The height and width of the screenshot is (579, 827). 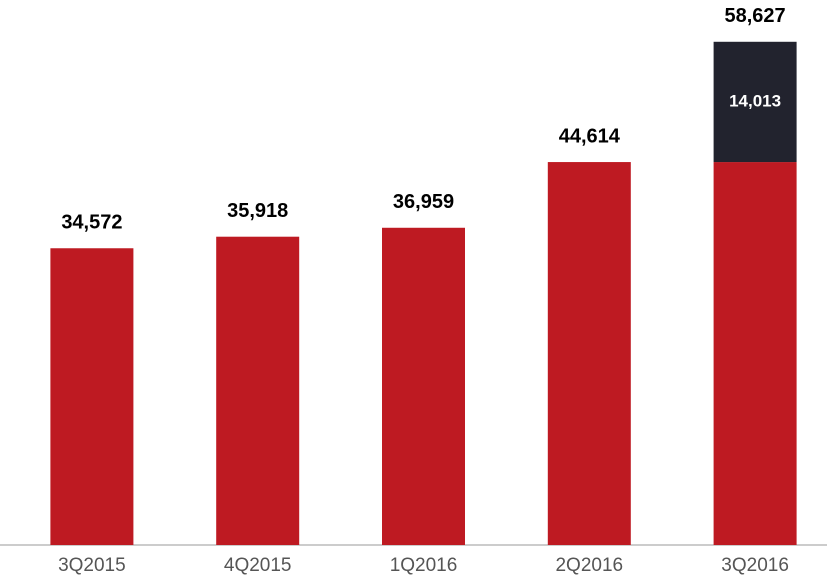 What do you see at coordinates (258, 565) in the screenshot?
I see `x-tick-label: 4Q2015` at bounding box center [258, 565].